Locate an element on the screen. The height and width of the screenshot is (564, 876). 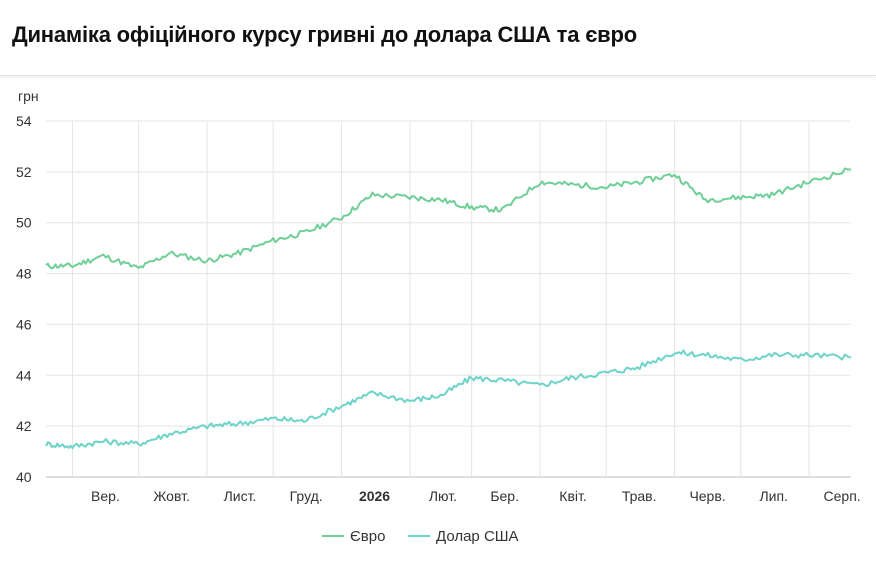
x-tick-label: Черв. is located at coordinates (707, 496).